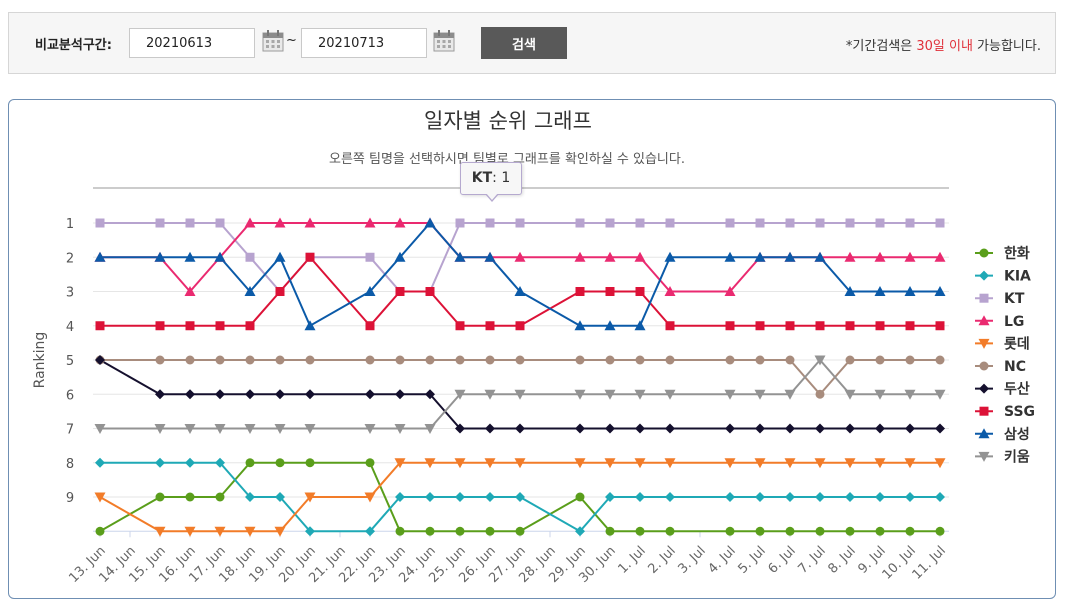 The image size is (1069, 610). What do you see at coordinates (1017, 435) in the screenshot?
I see `legend-item: 삼성` at bounding box center [1017, 435].